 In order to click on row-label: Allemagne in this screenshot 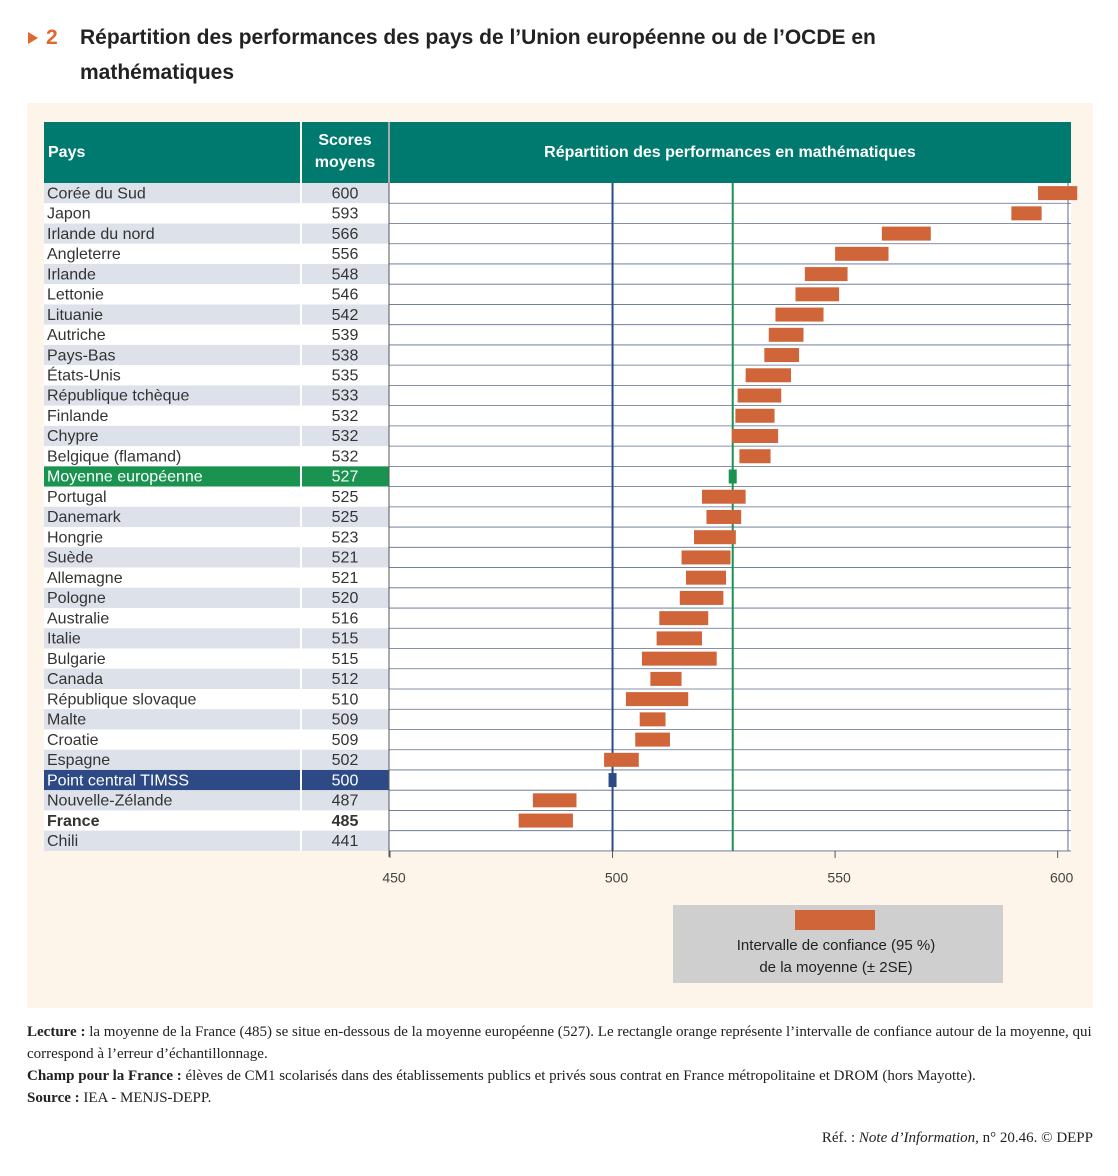, I will do `click(85, 578)`.